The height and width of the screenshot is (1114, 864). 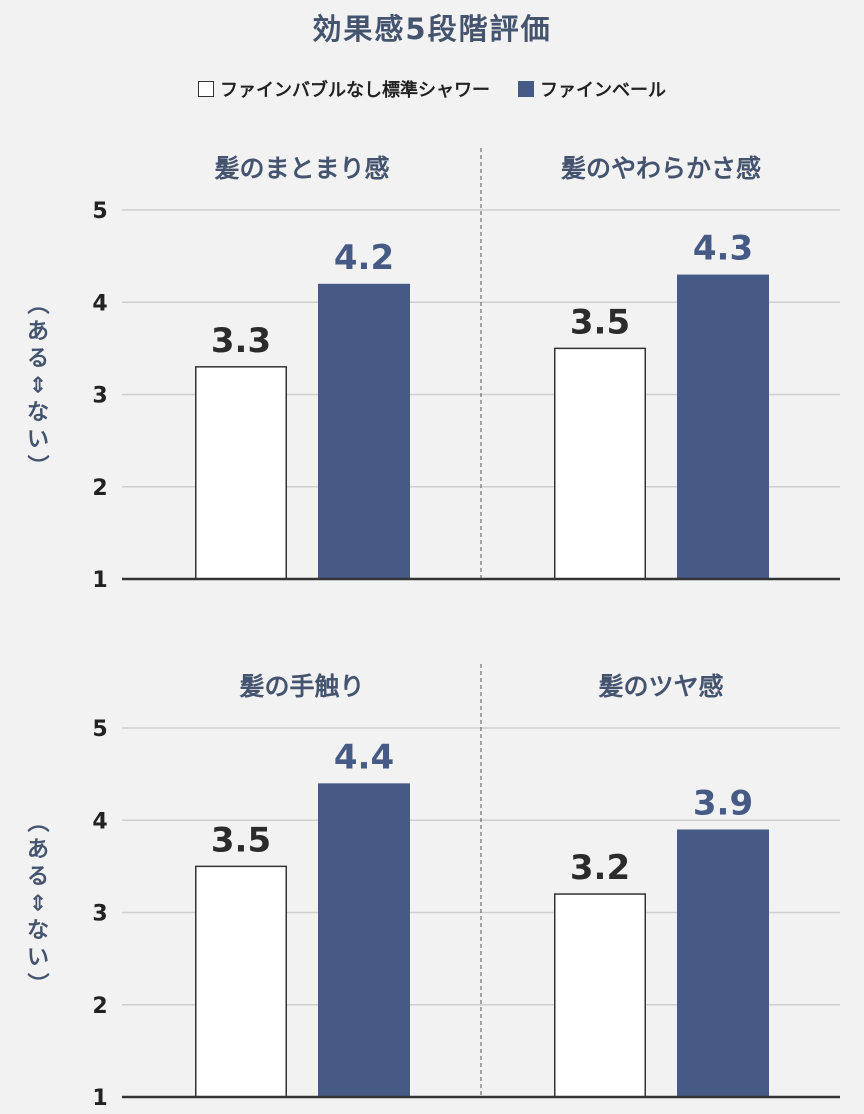 What do you see at coordinates (600, 868) in the screenshot?
I see `data-label-standard: 3.2` at bounding box center [600, 868].